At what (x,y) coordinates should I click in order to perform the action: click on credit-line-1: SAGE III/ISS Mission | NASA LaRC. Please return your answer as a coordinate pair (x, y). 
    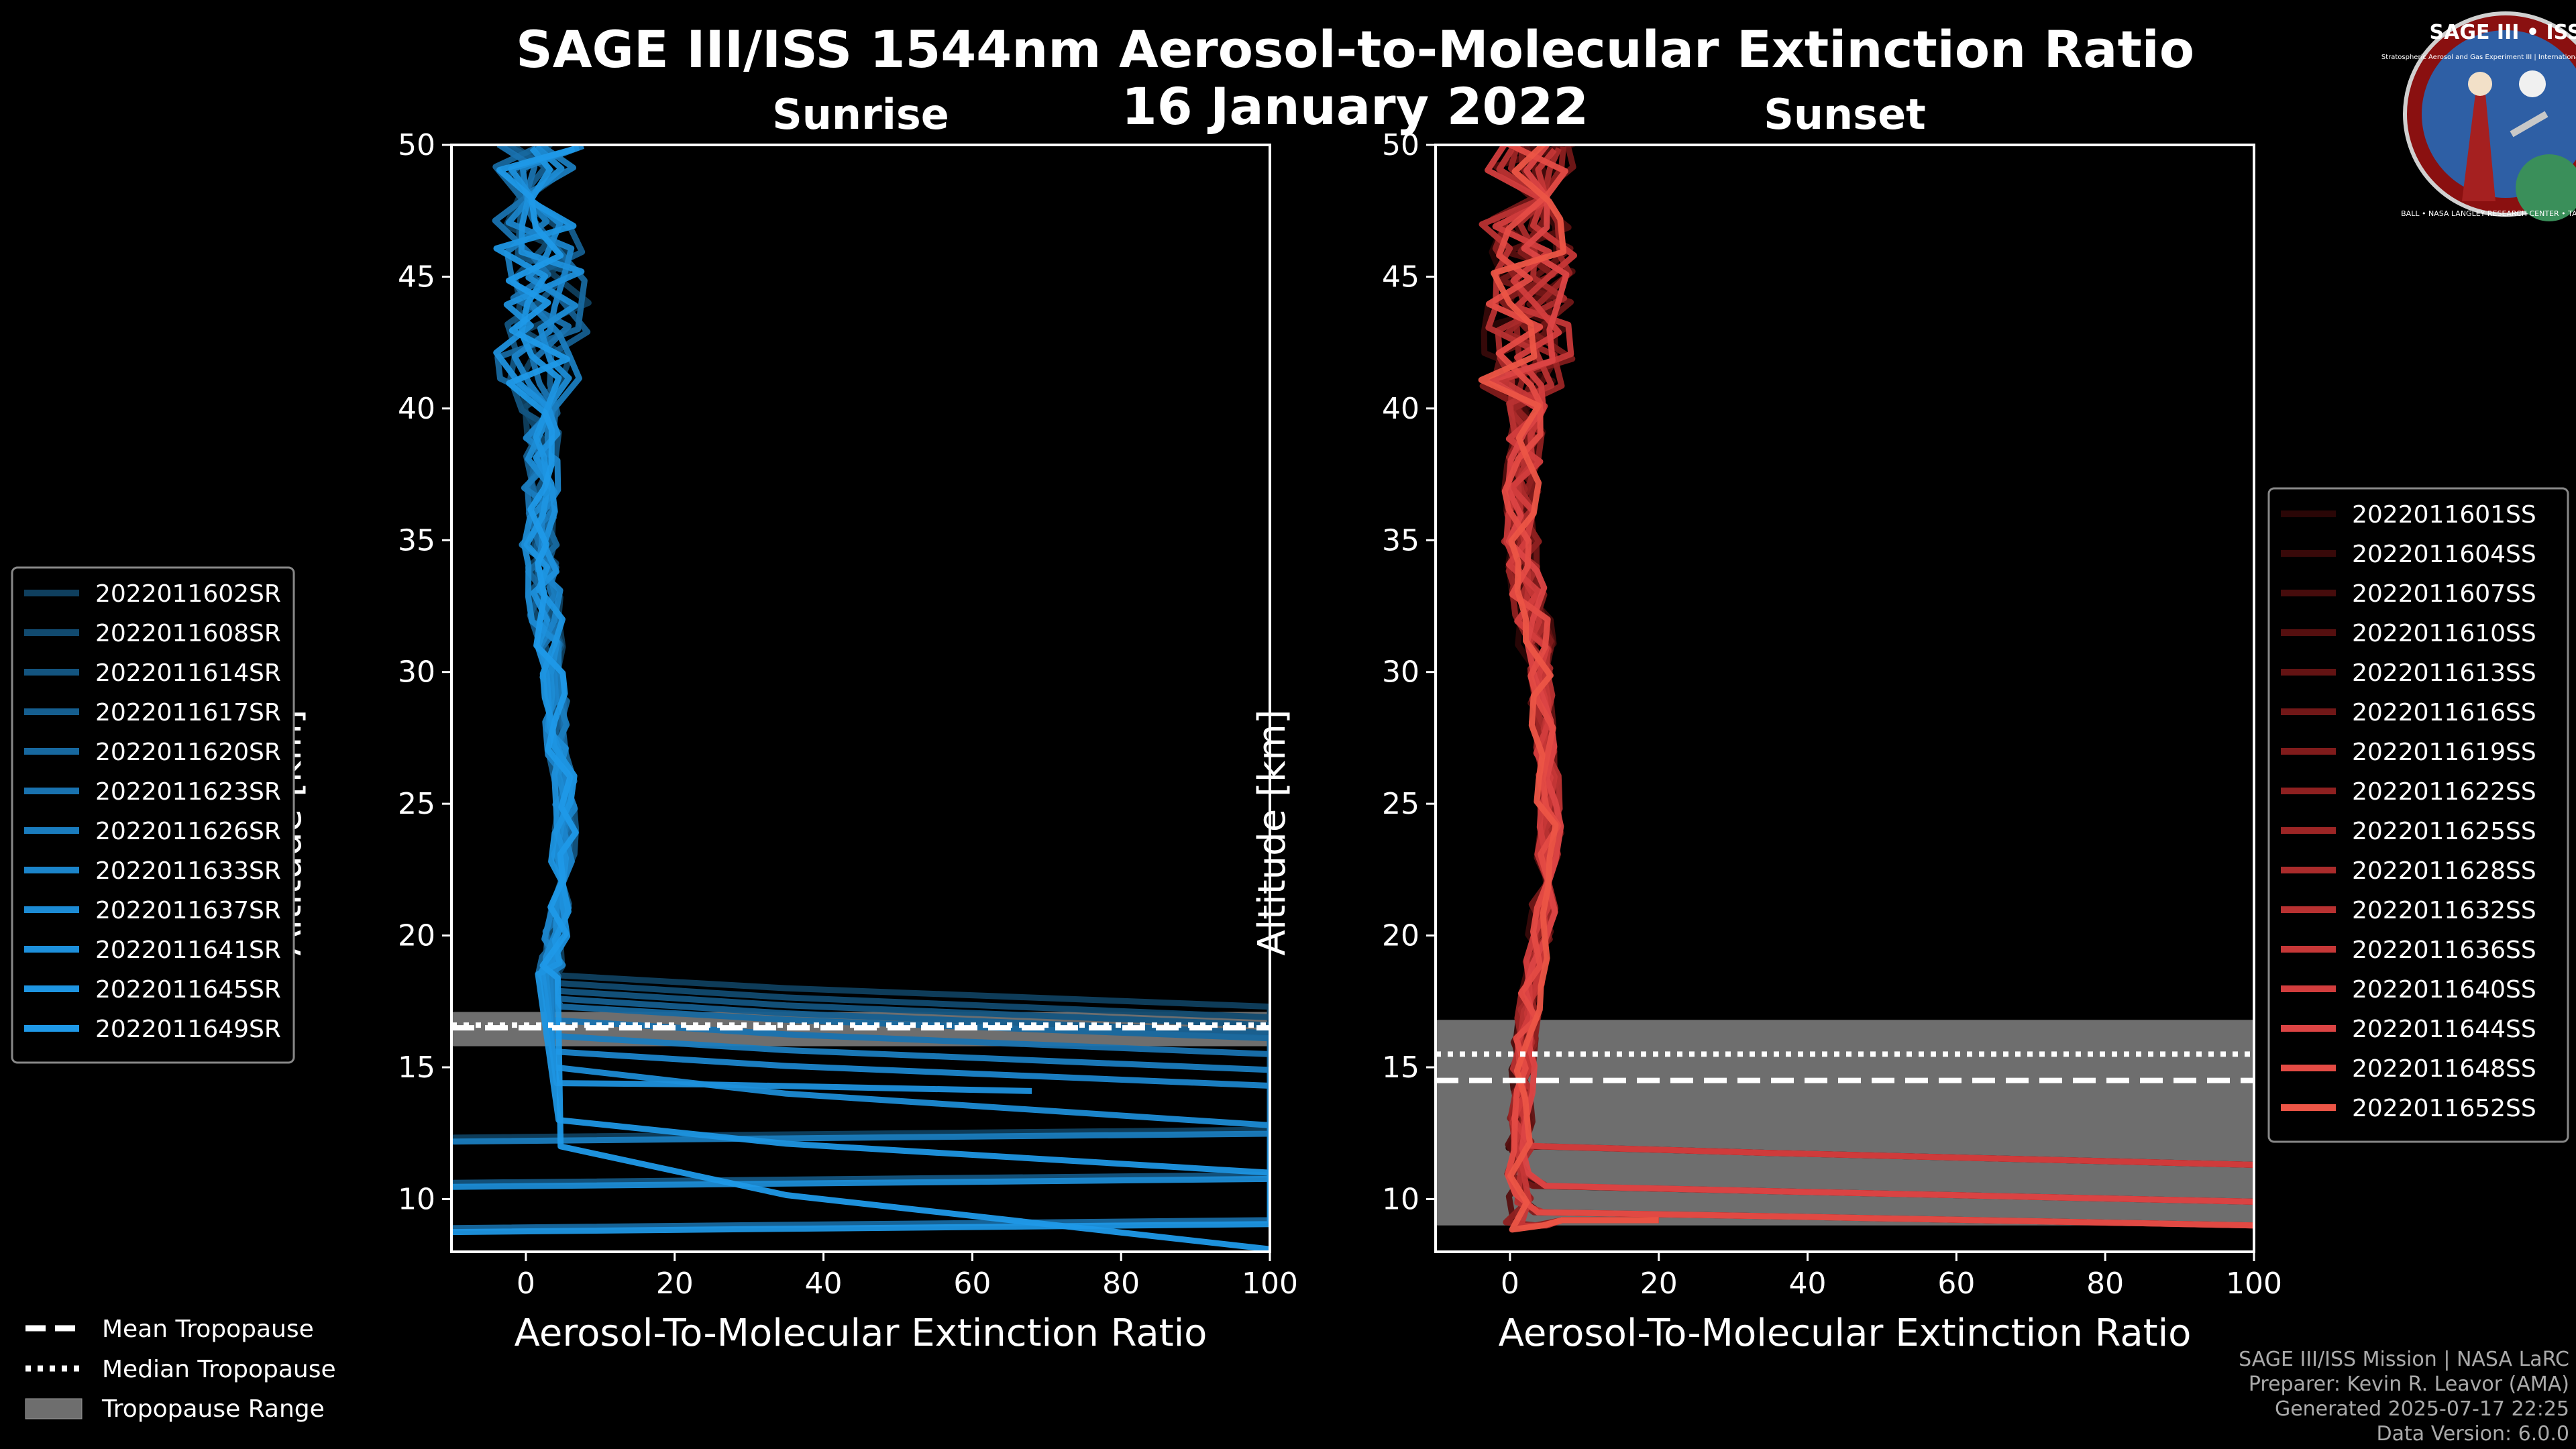
    Looking at the image, I should click on (2404, 1359).